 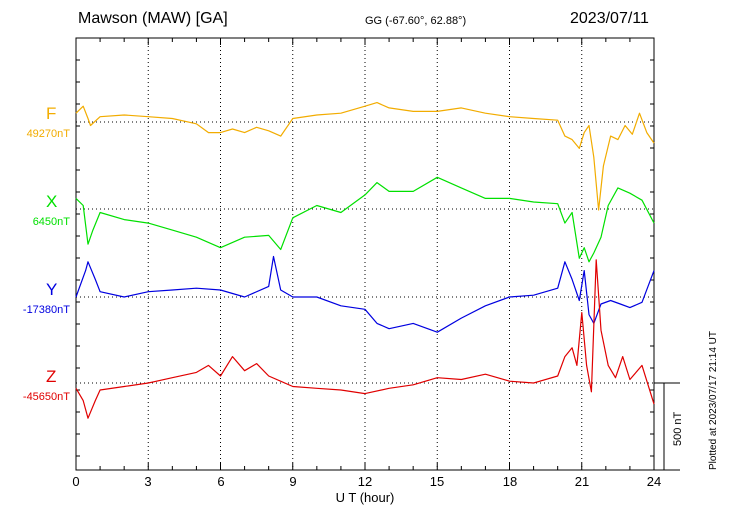 What do you see at coordinates (51, 376) in the screenshot?
I see `series-name-z: Z` at bounding box center [51, 376].